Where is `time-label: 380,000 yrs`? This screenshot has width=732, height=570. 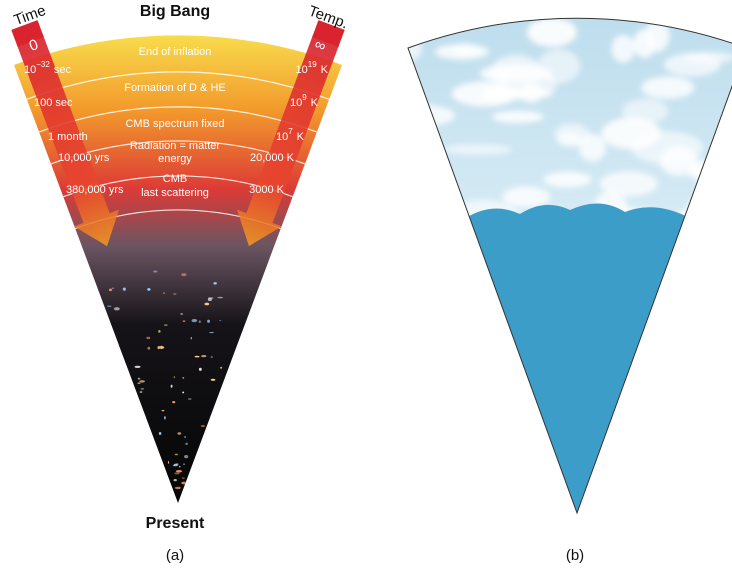
time-label: 380,000 yrs is located at coordinates (95, 190).